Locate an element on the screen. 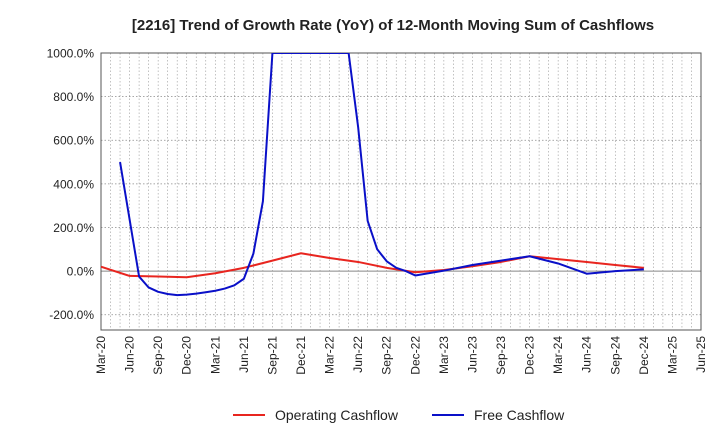  x-tick-label: Jun-21 is located at coordinates (244, 354).